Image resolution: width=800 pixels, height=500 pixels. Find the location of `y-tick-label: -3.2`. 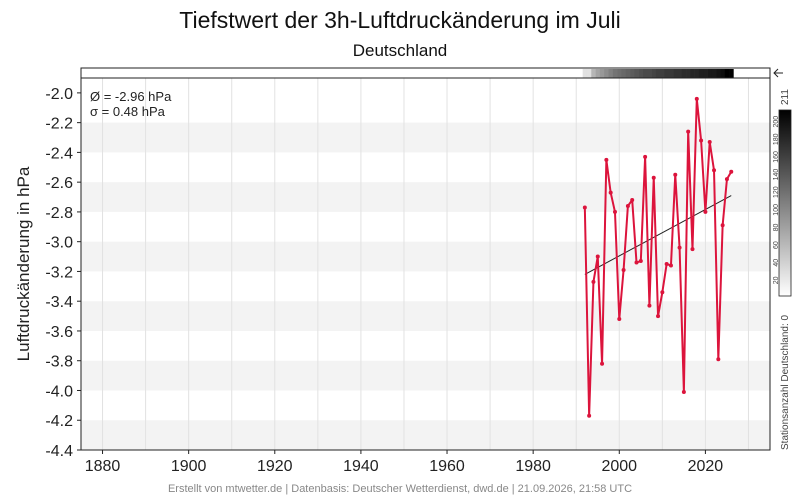

y-tick-label: -3.2 is located at coordinates (59, 272).